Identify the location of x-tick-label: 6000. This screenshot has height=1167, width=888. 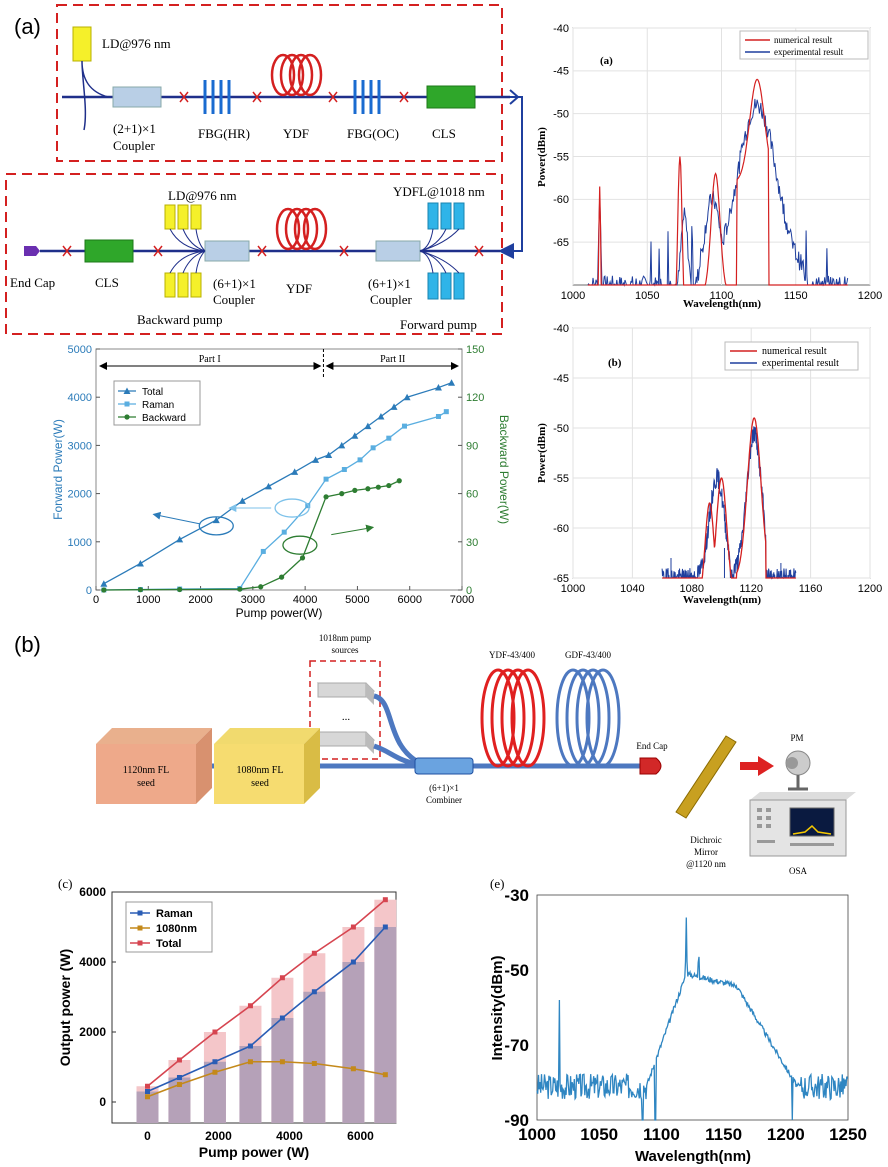
(409, 600).